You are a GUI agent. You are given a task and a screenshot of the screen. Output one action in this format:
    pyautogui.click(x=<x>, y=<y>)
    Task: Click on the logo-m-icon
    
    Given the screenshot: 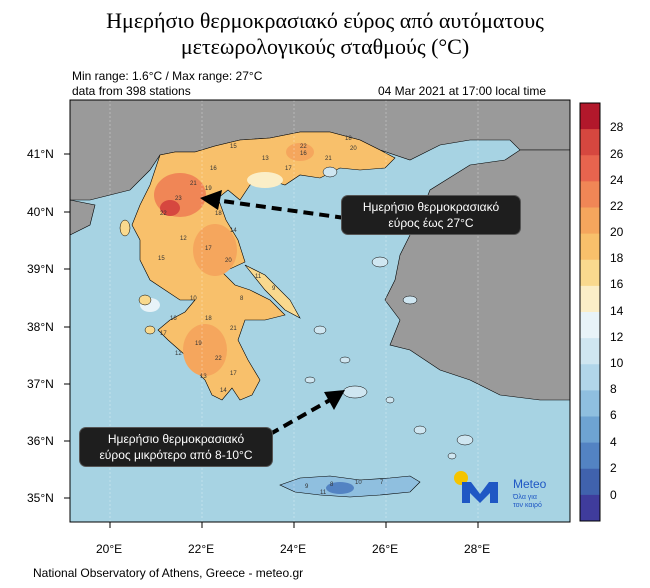 What is the action you would take?
    pyautogui.click(x=480, y=492)
    